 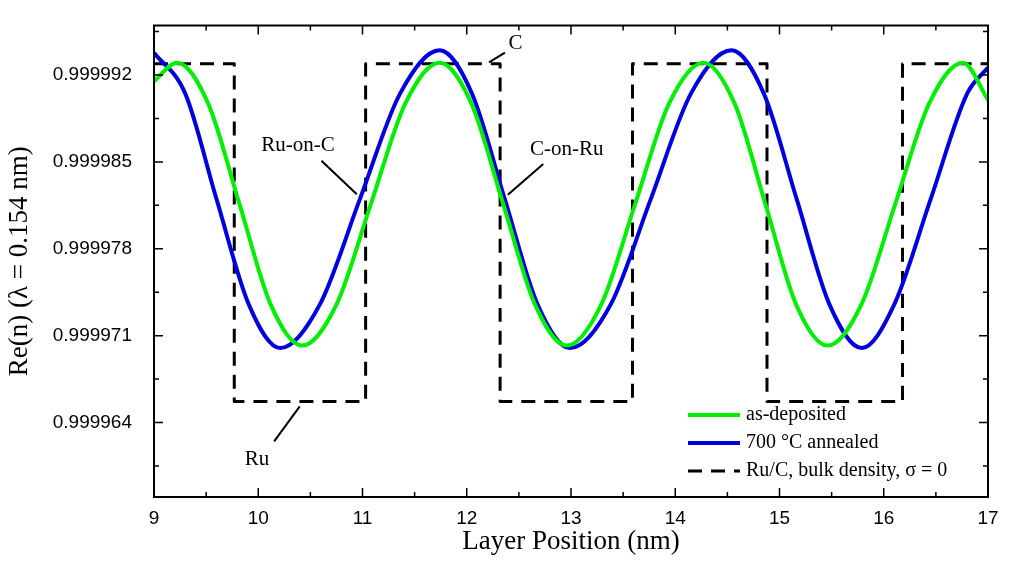 What do you see at coordinates (779, 517) in the screenshot?
I see `x-tick-label: 15` at bounding box center [779, 517].